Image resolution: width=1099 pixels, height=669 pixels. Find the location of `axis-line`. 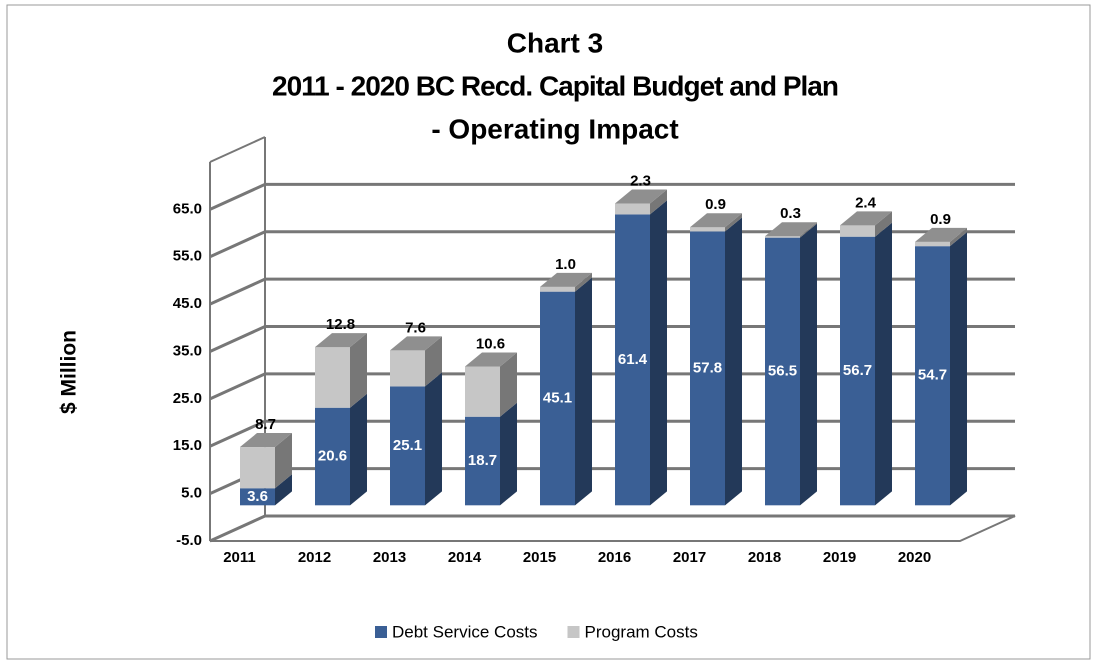

axis-line is located at coordinates (237, 149).